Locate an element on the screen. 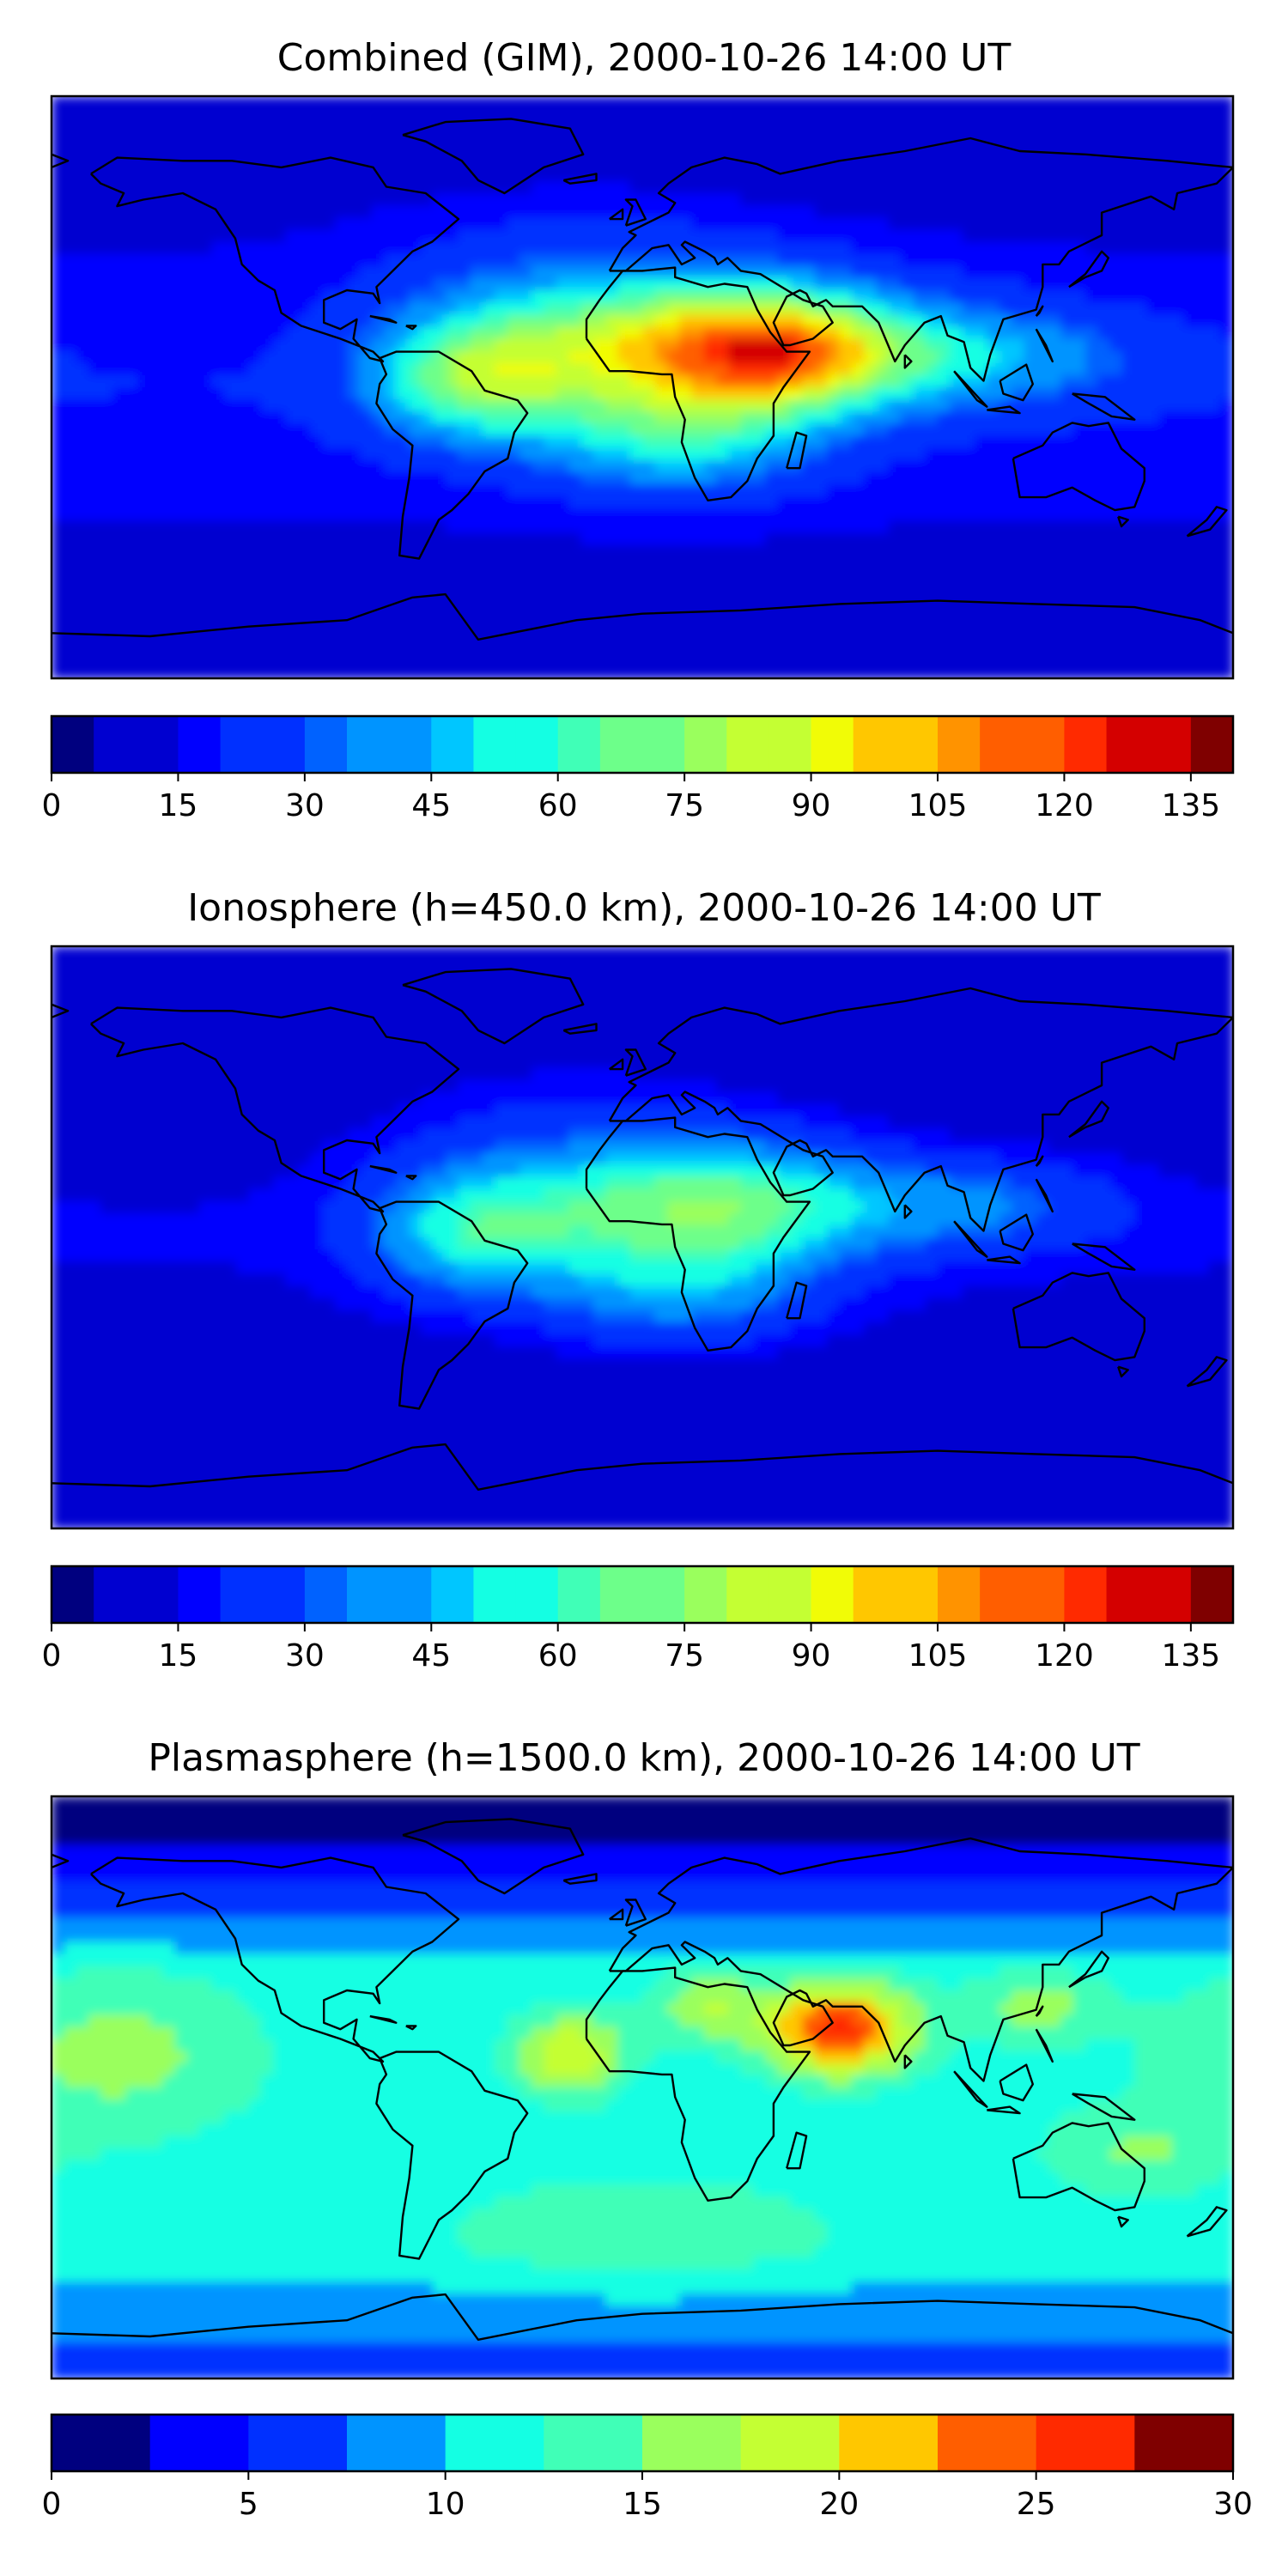 This screenshot has width=1288, height=2576. colorbar-frame is located at coordinates (642, 744).